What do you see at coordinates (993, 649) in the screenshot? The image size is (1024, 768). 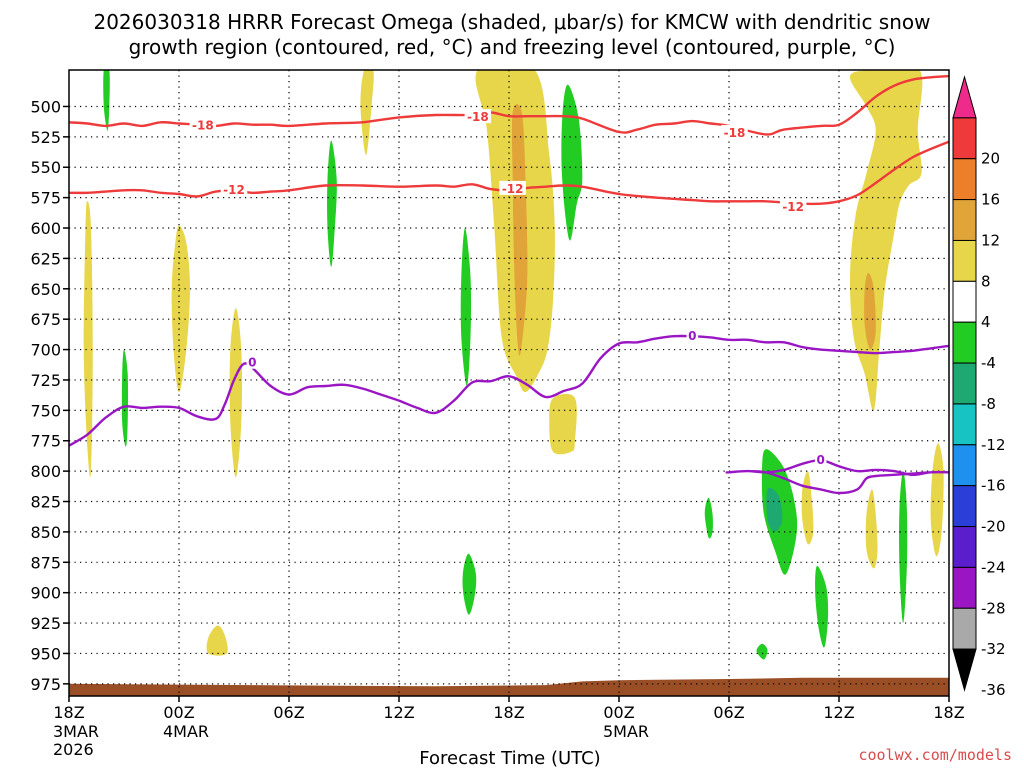 I see `colorbar-label-13: -32` at bounding box center [993, 649].